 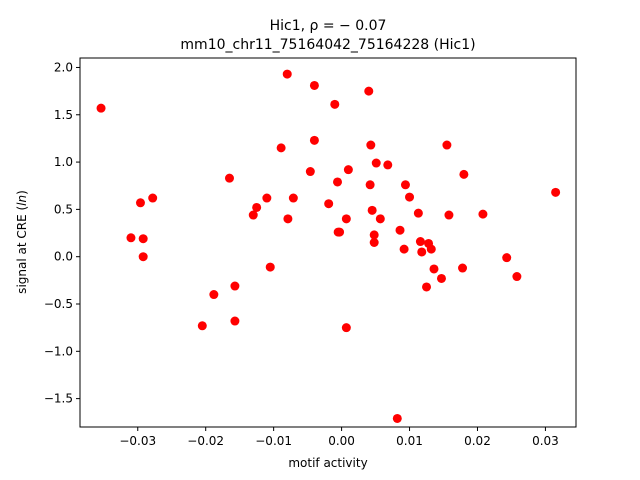 What do you see at coordinates (58, 399) in the screenshot?
I see `y-tick-label: −1.5` at bounding box center [58, 399].